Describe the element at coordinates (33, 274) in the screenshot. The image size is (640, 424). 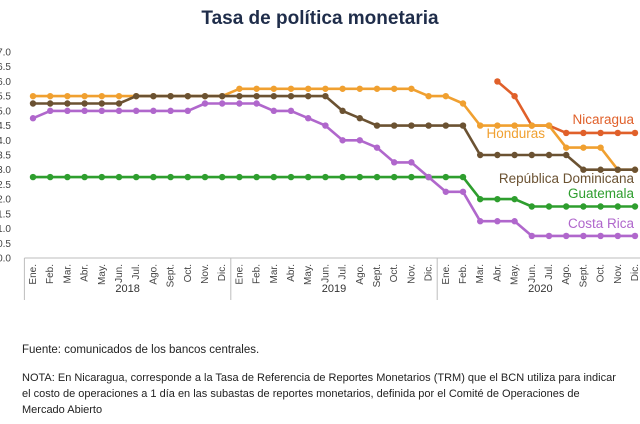
I see `x-tick-label: Ene.` at that location.